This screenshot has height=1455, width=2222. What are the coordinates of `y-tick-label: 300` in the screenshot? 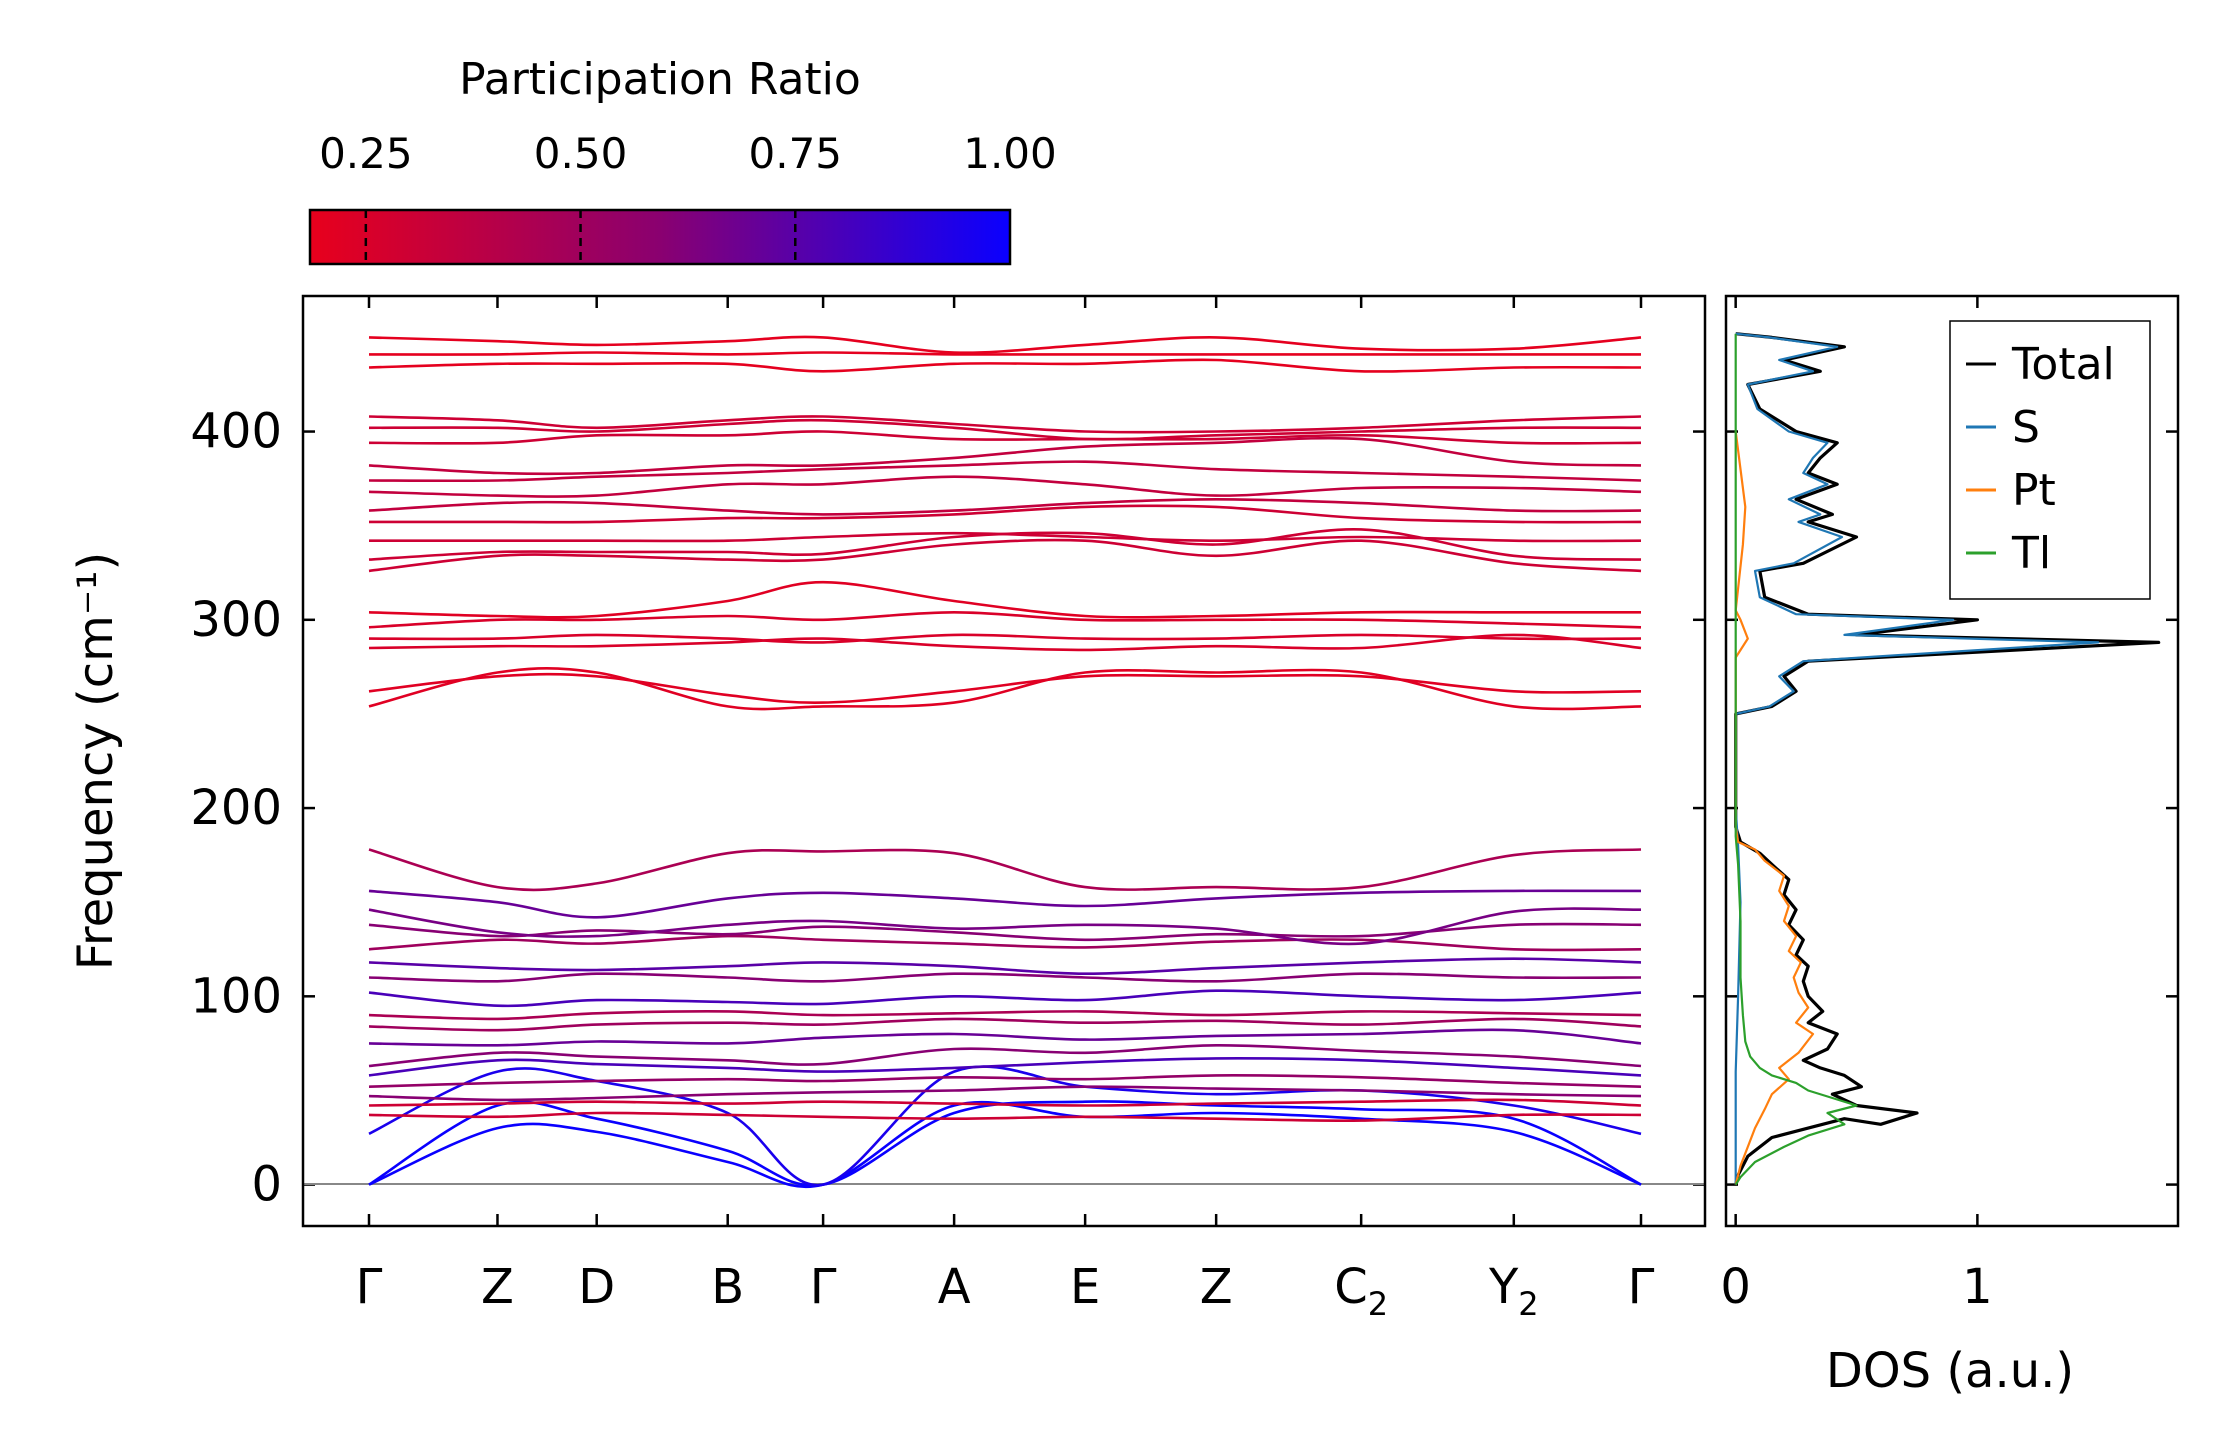 It's located at (236, 620).